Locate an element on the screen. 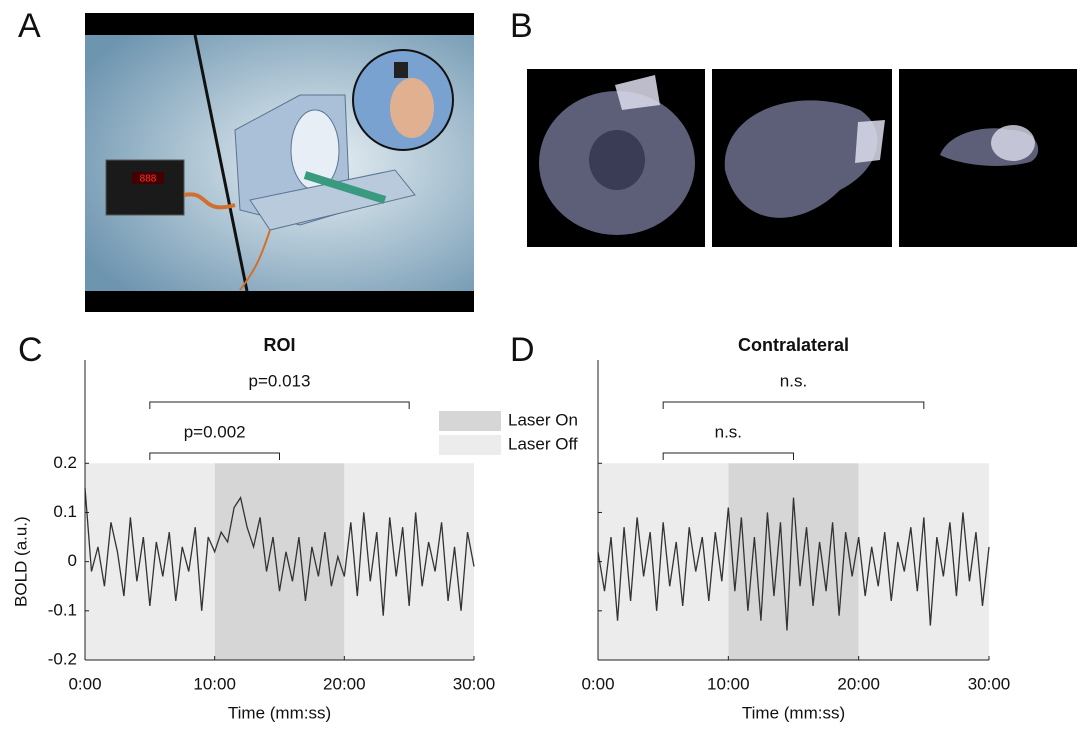  y-tick-label: 0 is located at coordinates (72, 560).